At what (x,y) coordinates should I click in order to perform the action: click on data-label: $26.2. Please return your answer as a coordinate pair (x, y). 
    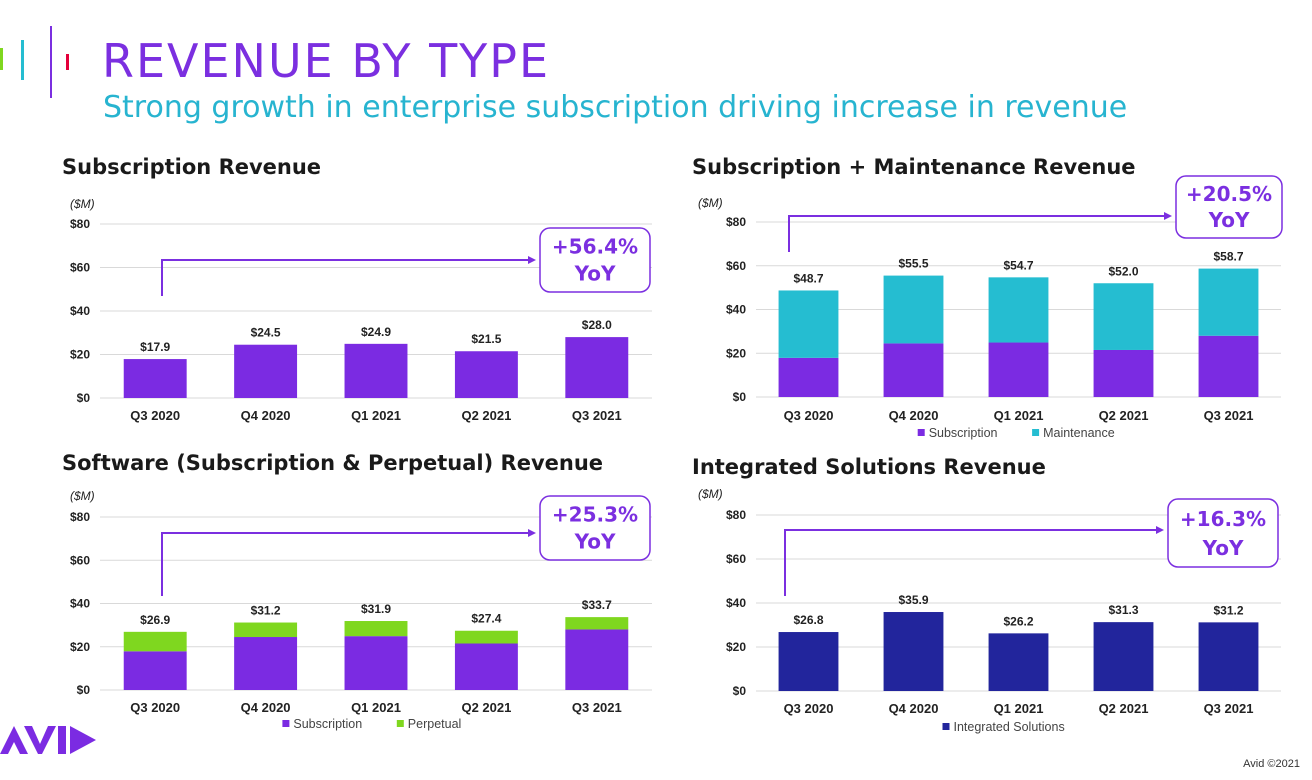
    Looking at the image, I should click on (1018, 621).